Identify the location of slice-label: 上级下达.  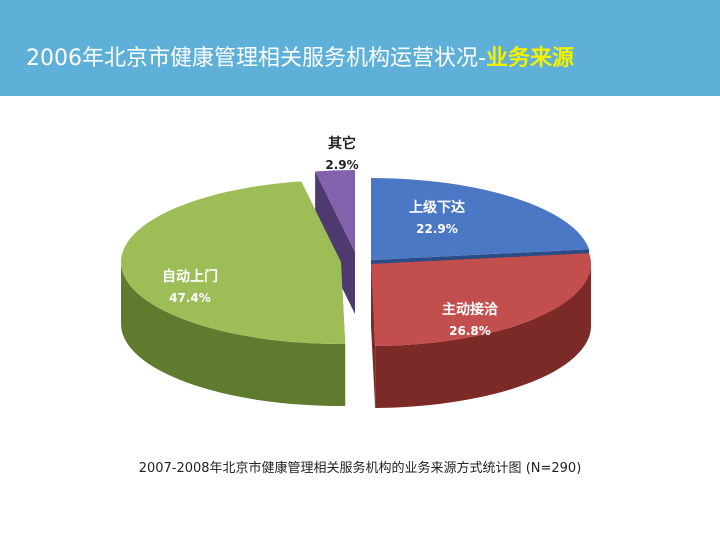
(437, 207).